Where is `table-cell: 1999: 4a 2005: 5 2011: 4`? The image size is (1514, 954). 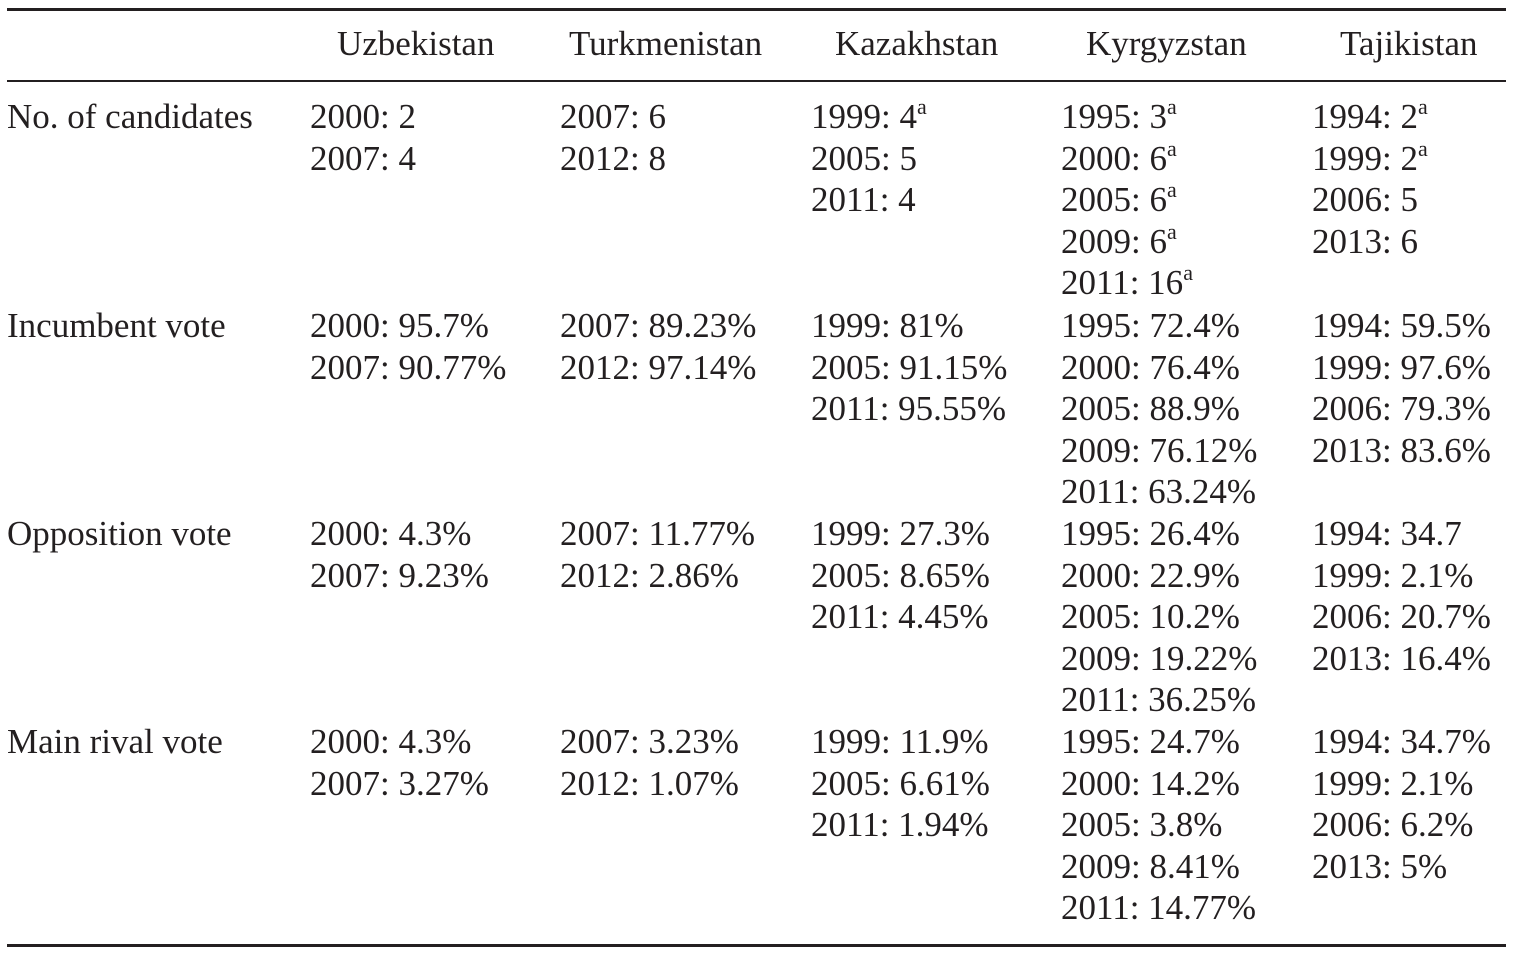
table-cell: 1999: 4a 2005: 5 2011: 4 is located at coordinates (869, 158).